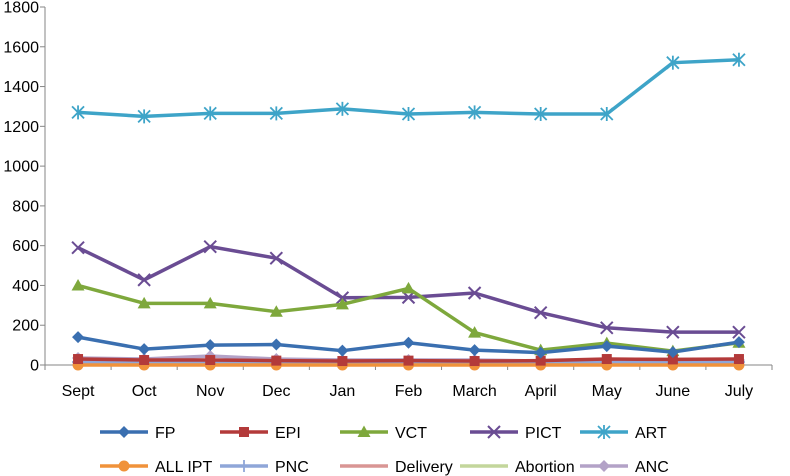  What do you see at coordinates (543, 433) in the screenshot?
I see `legend-label: PICT` at bounding box center [543, 433].